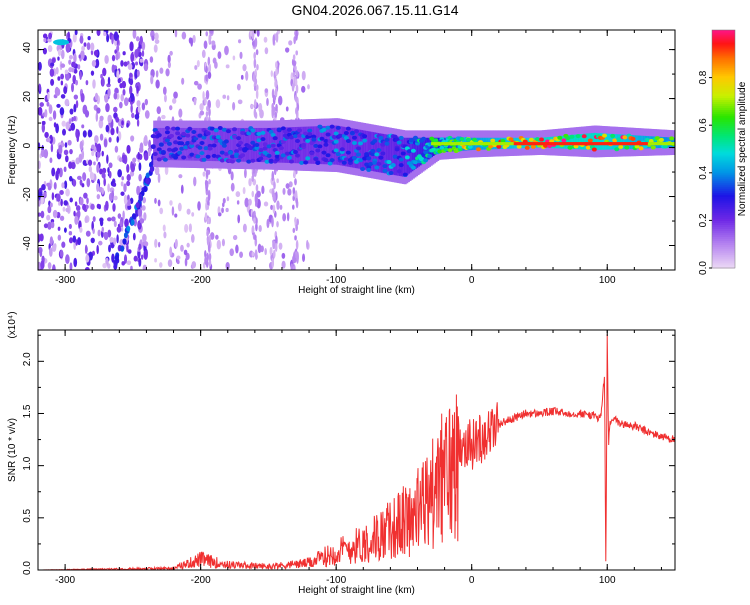 The height and width of the screenshot is (605, 750). What do you see at coordinates (607, 280) in the screenshot?
I see `x-tick-label: 100` at bounding box center [607, 280].